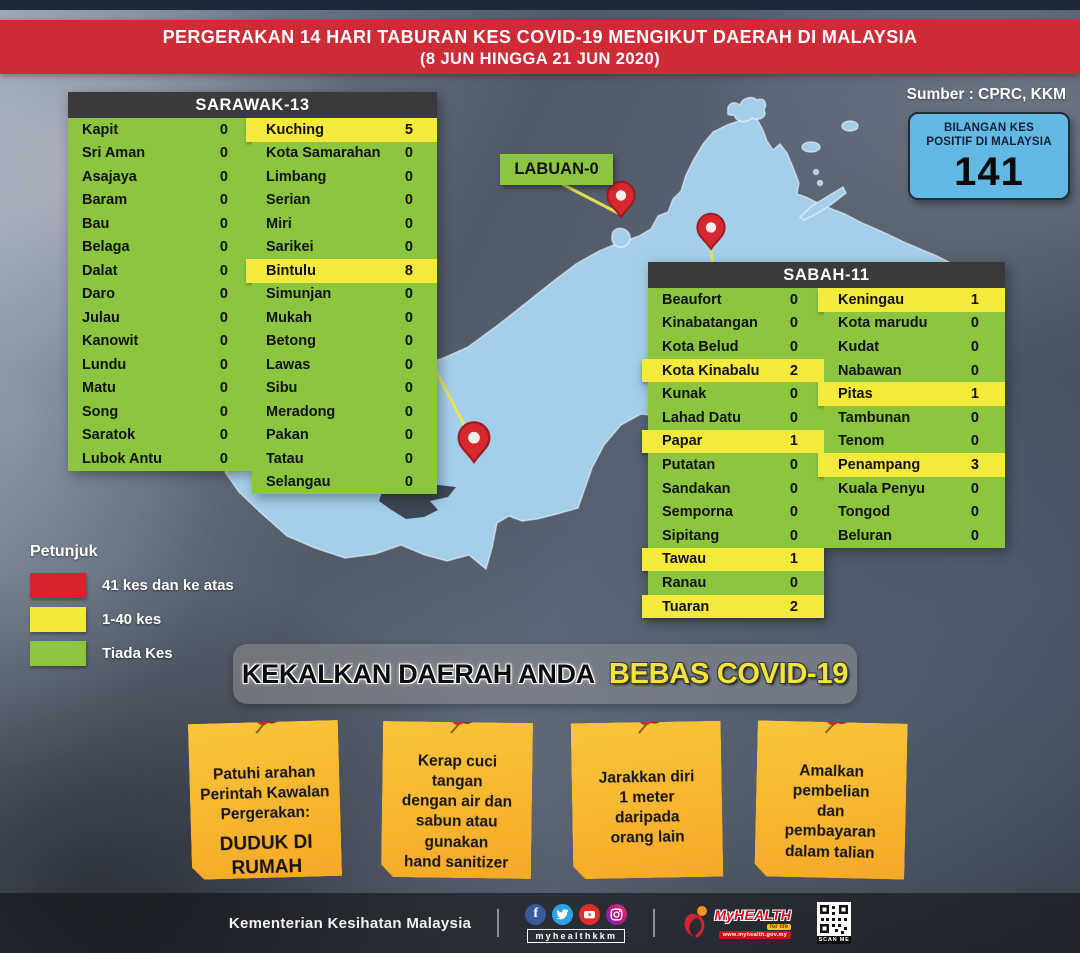 The width and height of the screenshot is (1080, 953). Describe the element at coordinates (883, 323) in the screenshot. I see `district-name: Kota marudu` at that location.